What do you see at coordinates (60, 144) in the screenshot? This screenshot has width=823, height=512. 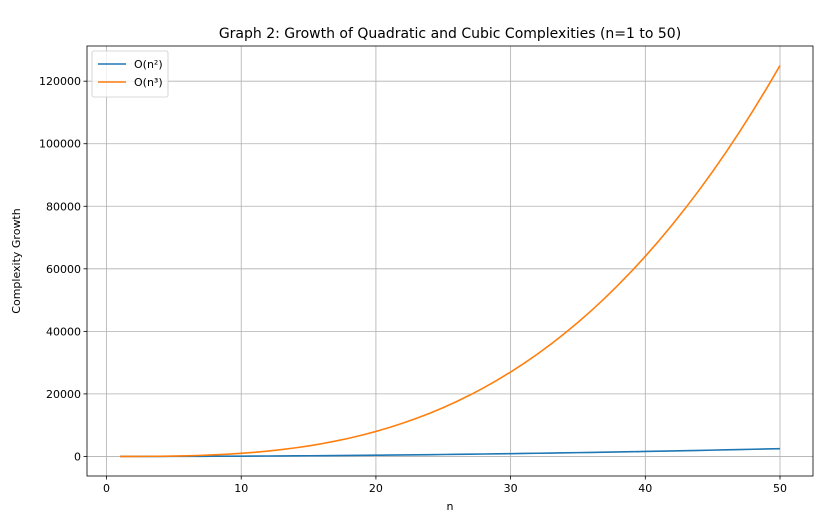 I see `y-tick-label: 100000` at bounding box center [60, 144].